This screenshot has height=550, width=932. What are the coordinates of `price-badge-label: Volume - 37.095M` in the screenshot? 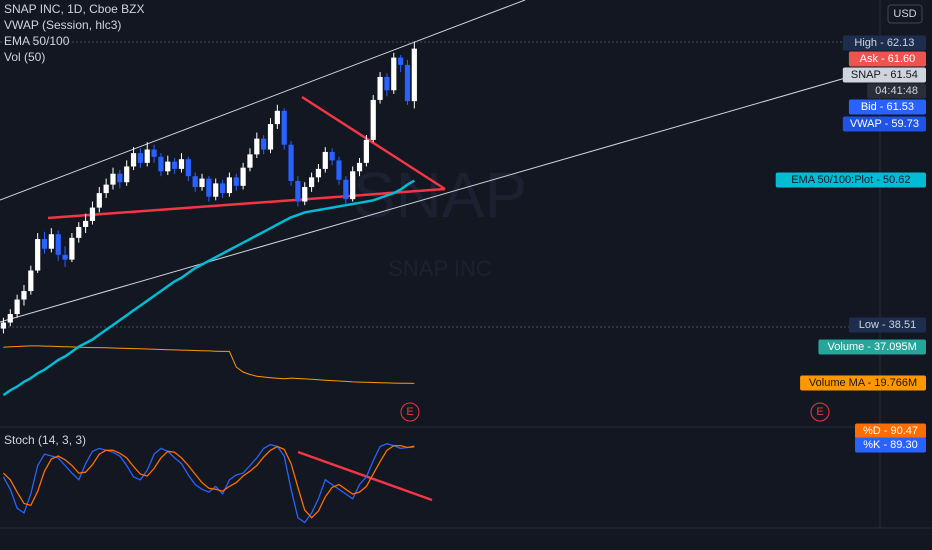 It's located at (872, 347).